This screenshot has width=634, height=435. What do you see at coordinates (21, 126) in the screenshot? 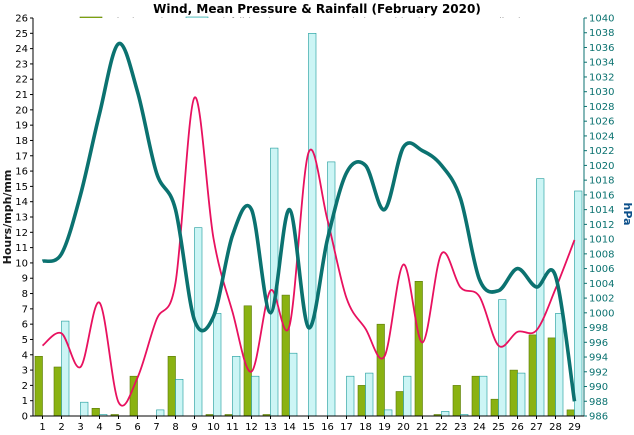
I see `y-tick-label-19: 19` at bounding box center [21, 126].